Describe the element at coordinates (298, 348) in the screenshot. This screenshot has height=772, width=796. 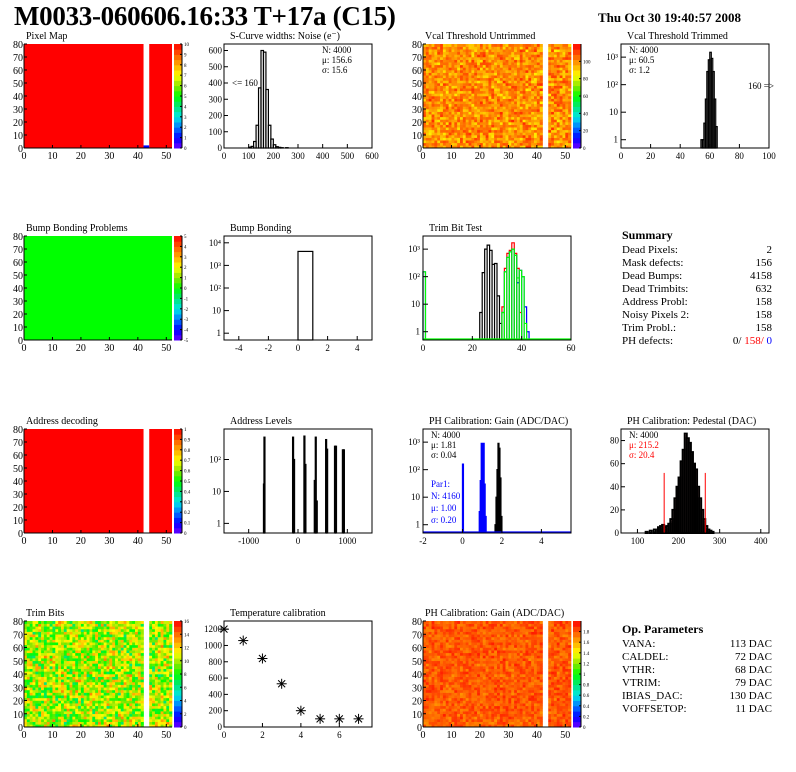
I see `x-tick-label: 0` at that location.